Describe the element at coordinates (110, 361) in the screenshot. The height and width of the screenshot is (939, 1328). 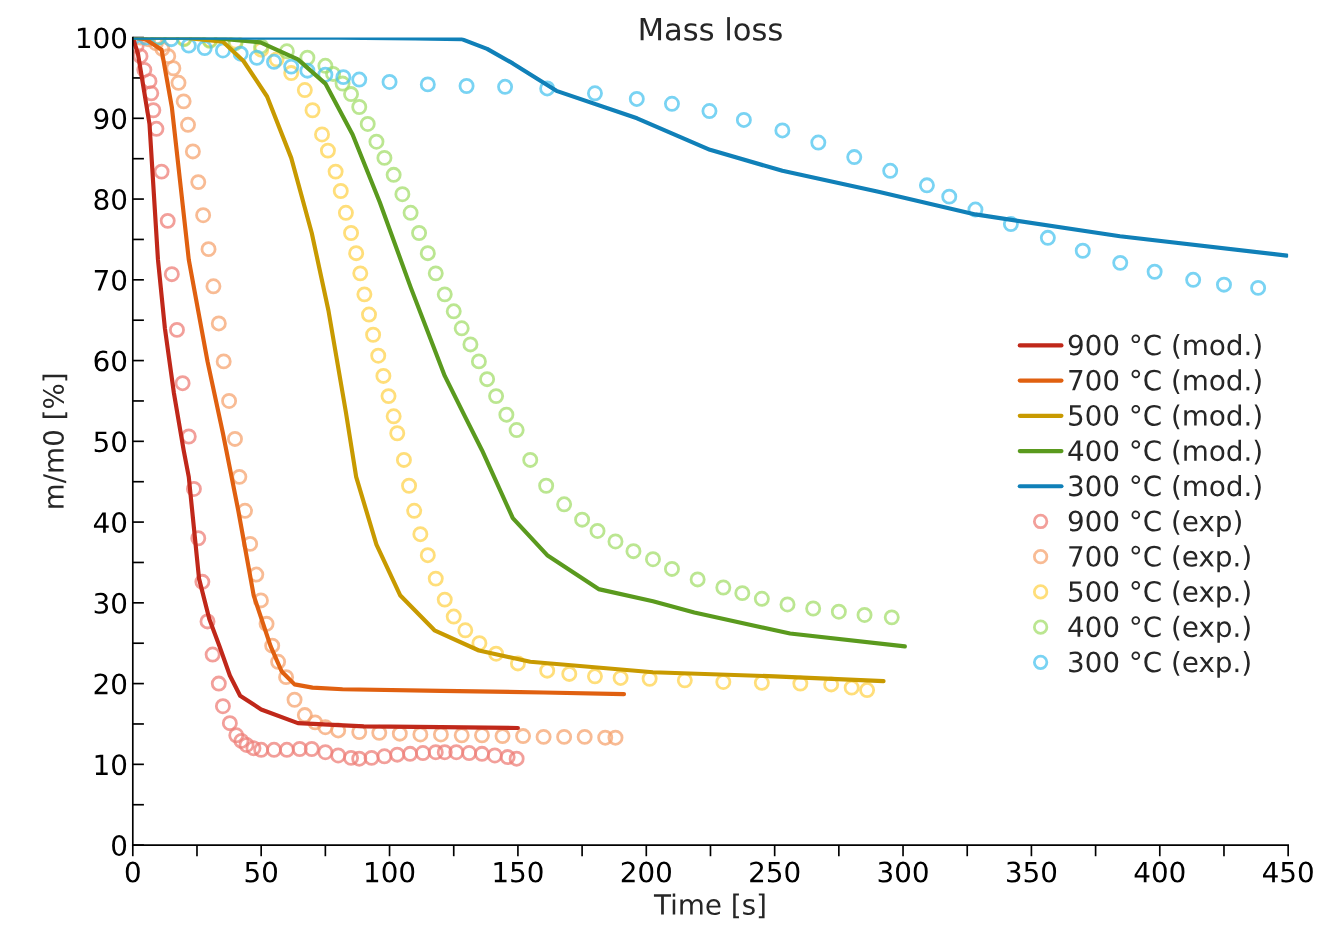
I see `y-tick-label: 60` at that location.